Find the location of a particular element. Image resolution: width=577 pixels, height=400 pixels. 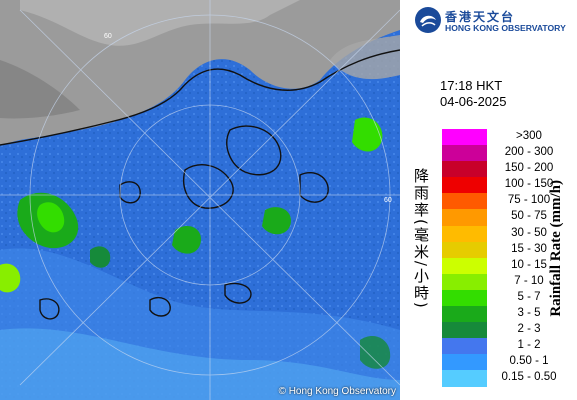

legend-range-label: 2 - 3 is located at coordinates (529, 329).